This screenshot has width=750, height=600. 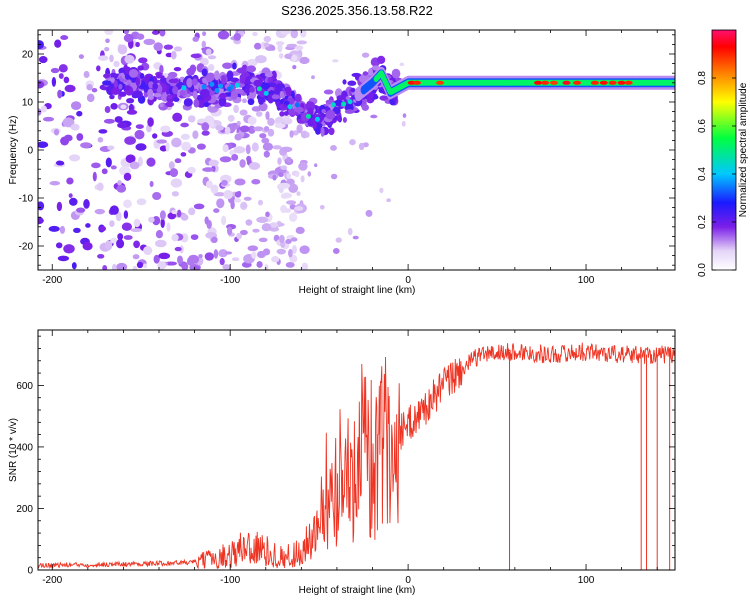 What do you see at coordinates (357, 590) in the screenshot?
I see `snr-xlabel: Height of straight line (km)` at bounding box center [357, 590].